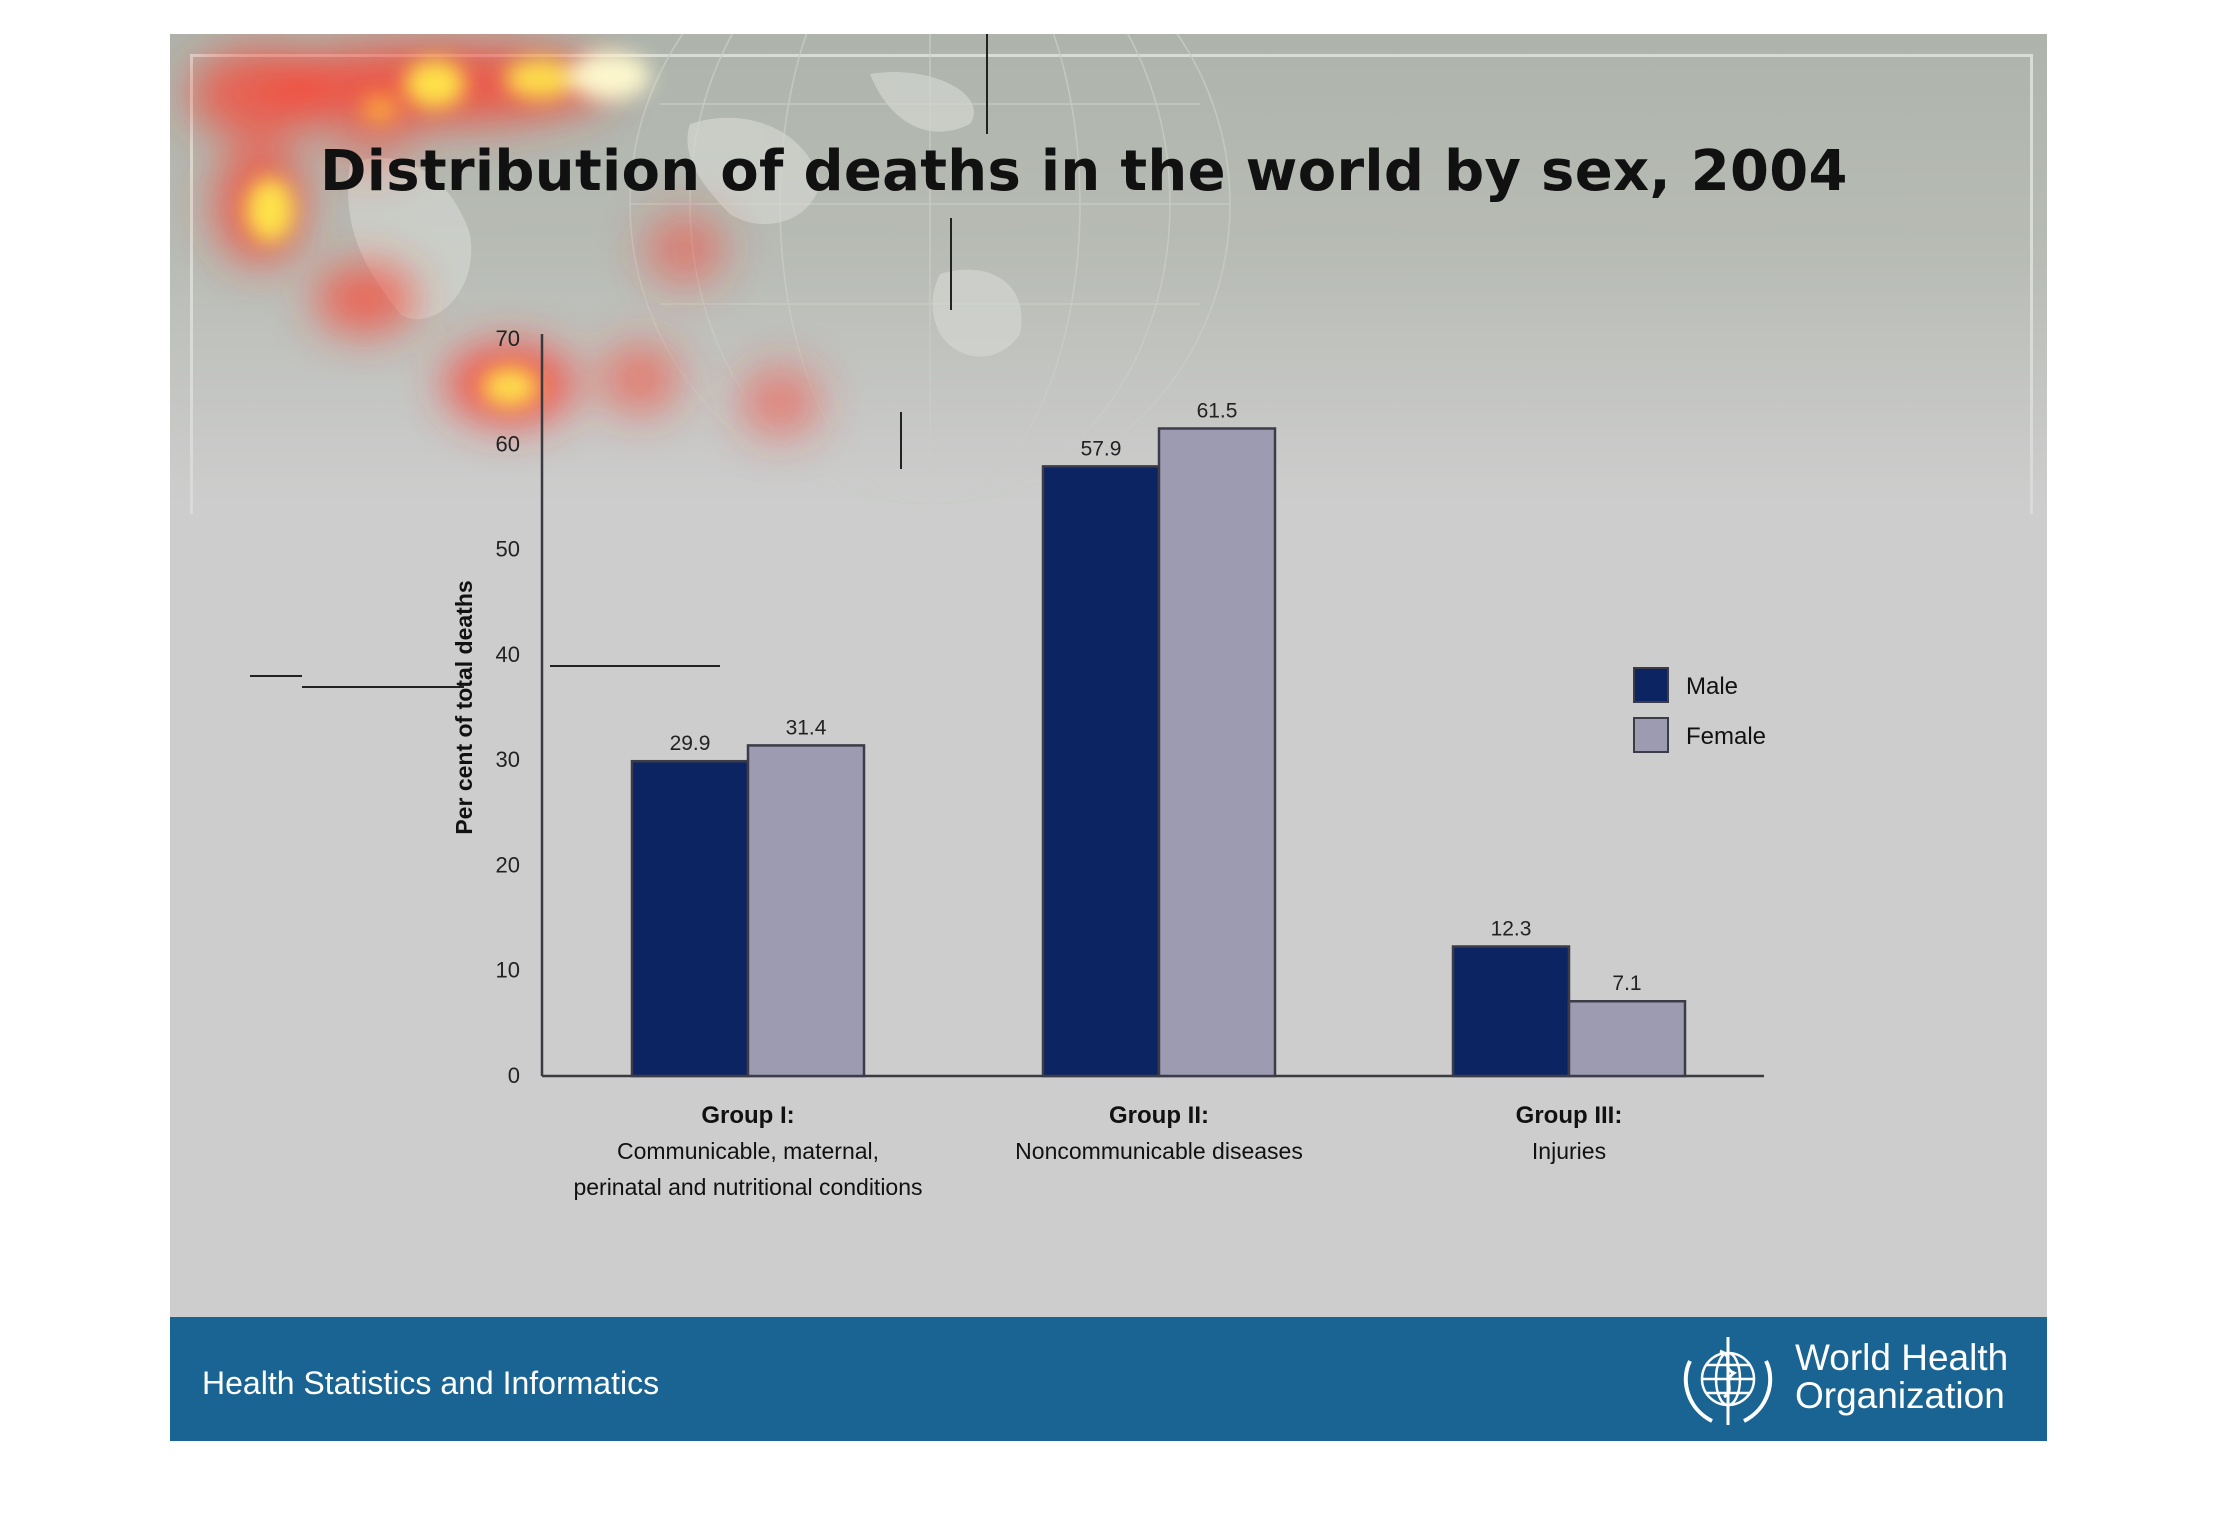 This screenshot has width=2216, height=1530. What do you see at coordinates (464, 707) in the screenshot?
I see `y-axis-label: Per cent of total deaths` at bounding box center [464, 707].